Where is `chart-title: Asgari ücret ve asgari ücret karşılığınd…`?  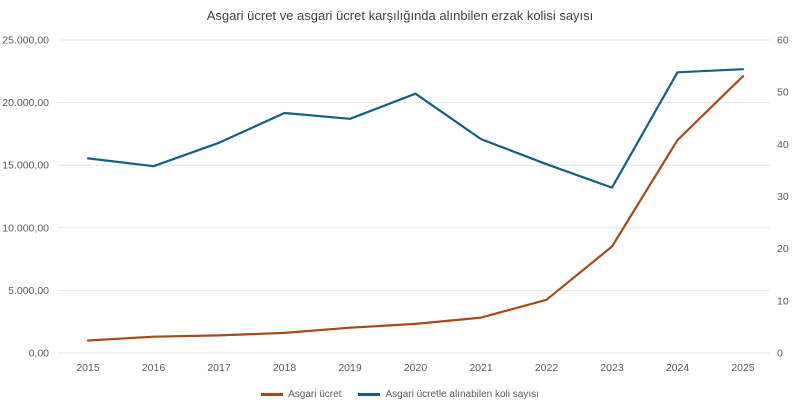 chart-title: Asgari ücret ve asgari ücret karşılığınd… is located at coordinates (400, 15).